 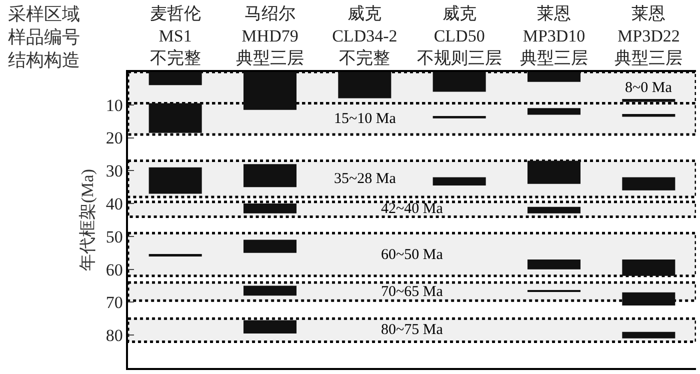 What do you see at coordinates (412, 292) in the screenshot?
I see `band-label: 70~65 Ma` at bounding box center [412, 292].